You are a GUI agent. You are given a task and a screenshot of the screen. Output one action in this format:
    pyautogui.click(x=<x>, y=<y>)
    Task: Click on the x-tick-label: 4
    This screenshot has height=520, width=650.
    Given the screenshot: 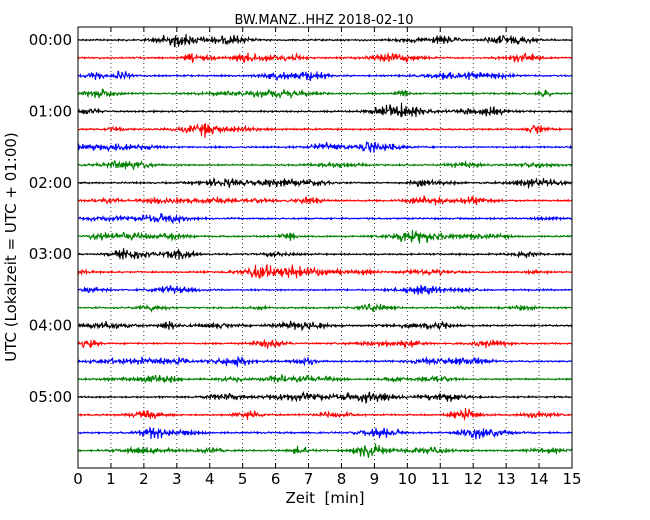 What is the action you would take?
    pyautogui.click(x=210, y=479)
    